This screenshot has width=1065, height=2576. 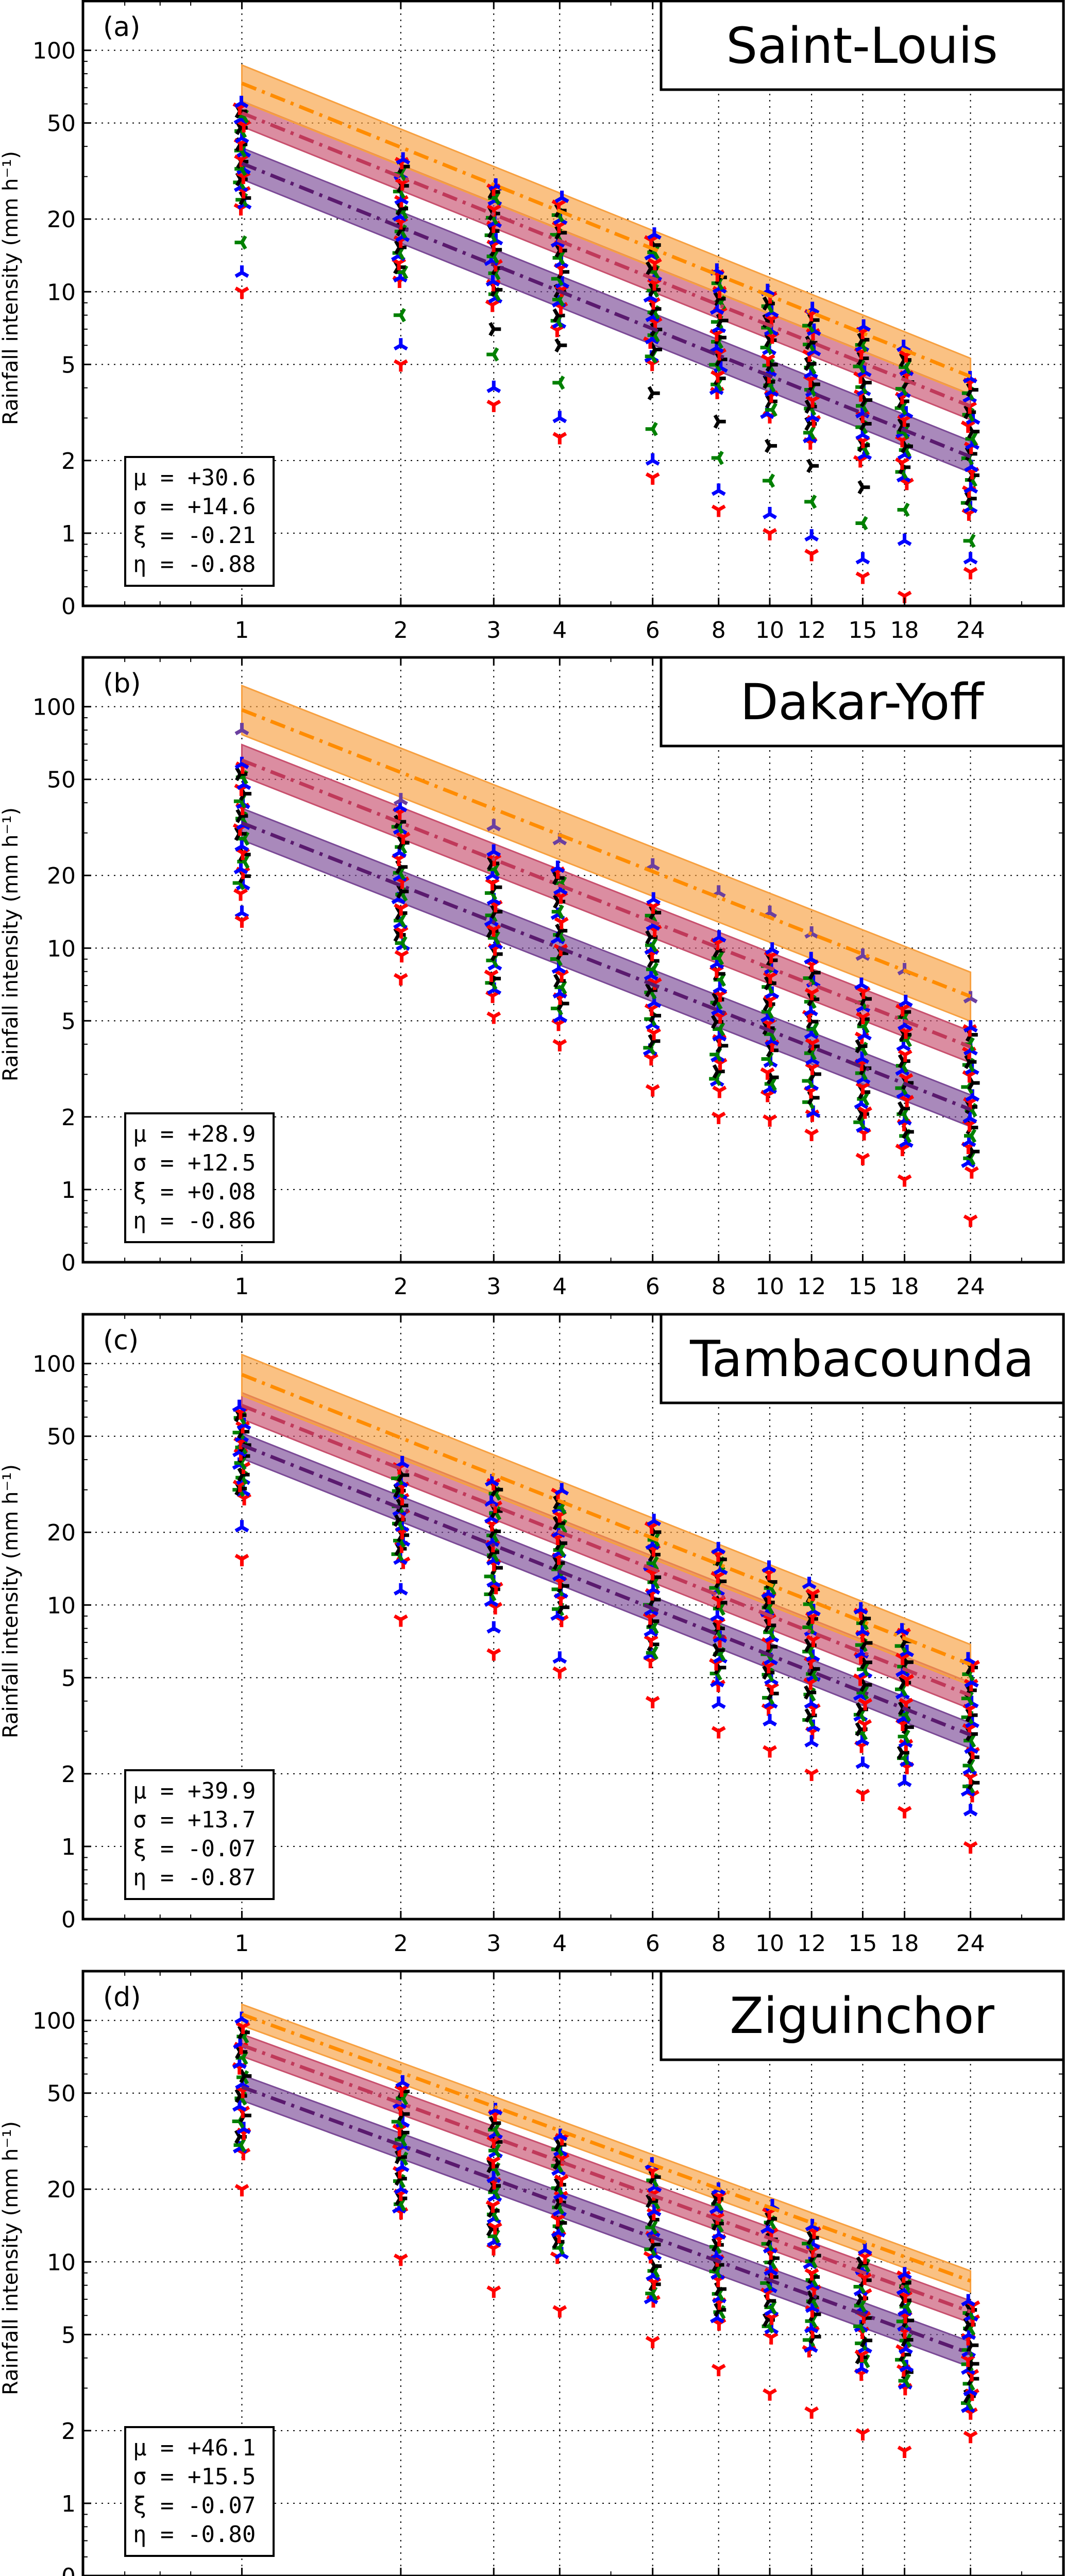 I want to click on x-tick-label: 15, so click(x=862, y=1944).